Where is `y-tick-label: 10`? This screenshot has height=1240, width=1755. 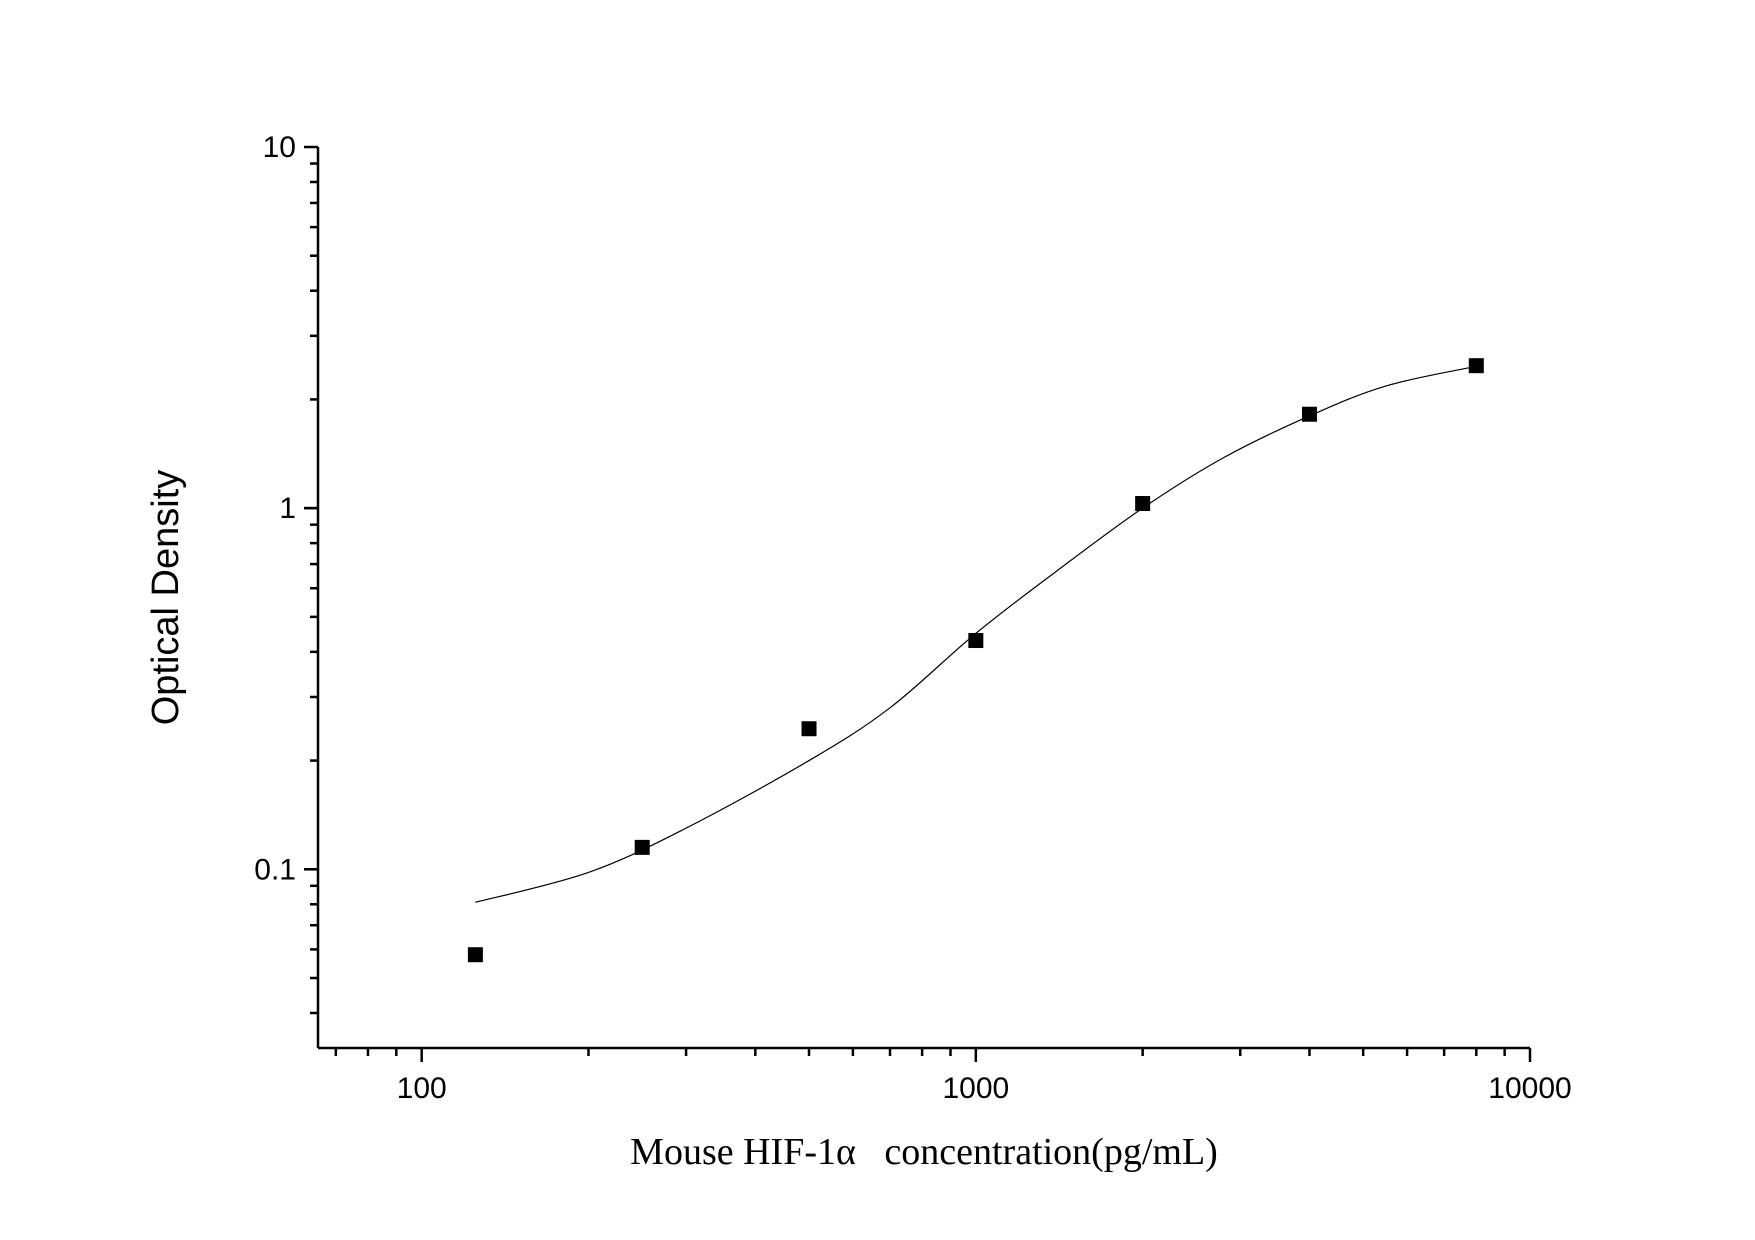 y-tick-label: 10 is located at coordinates (279, 147).